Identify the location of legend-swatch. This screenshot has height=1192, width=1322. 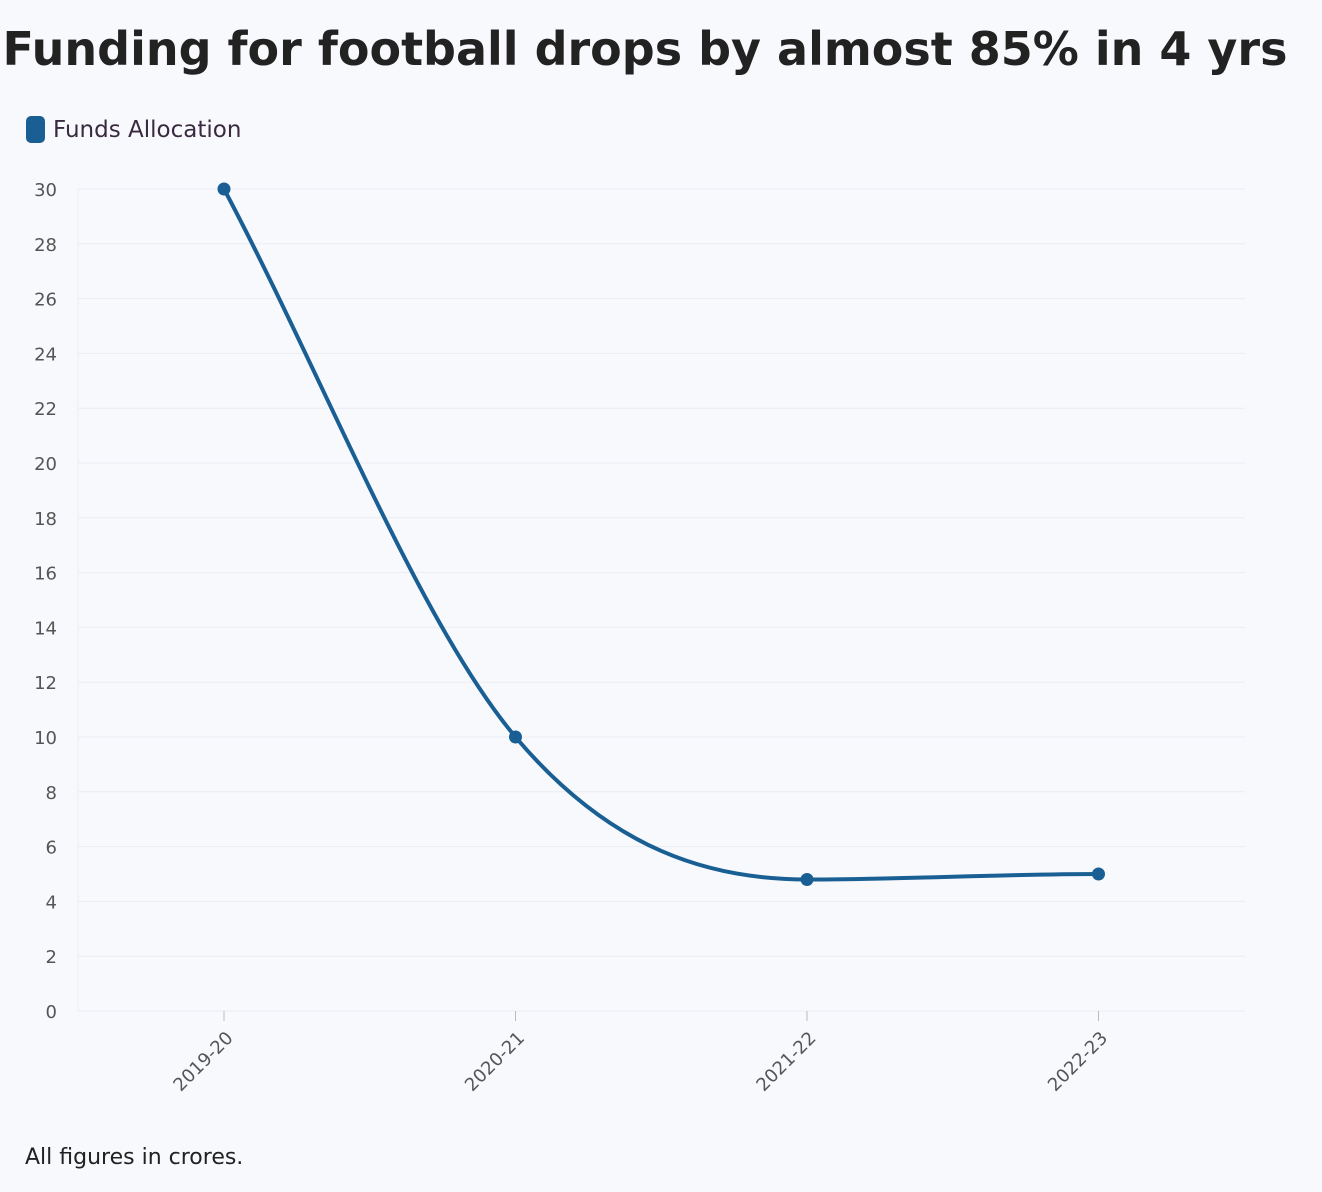
(35, 129).